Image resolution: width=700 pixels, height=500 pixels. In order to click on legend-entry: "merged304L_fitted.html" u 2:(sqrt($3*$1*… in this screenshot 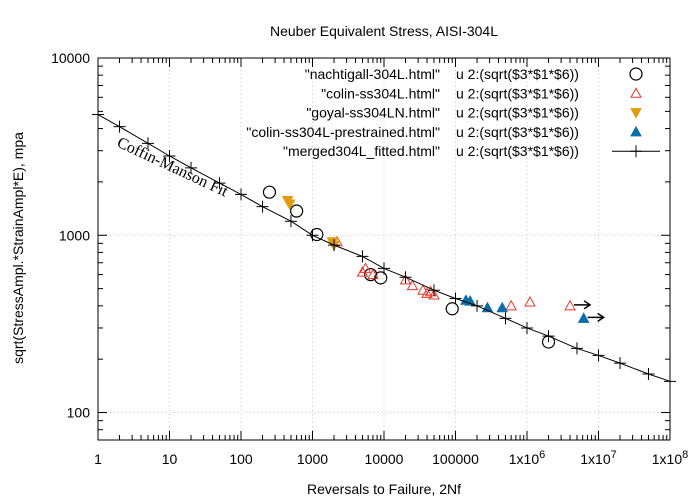, I will do `click(471, 151)`.